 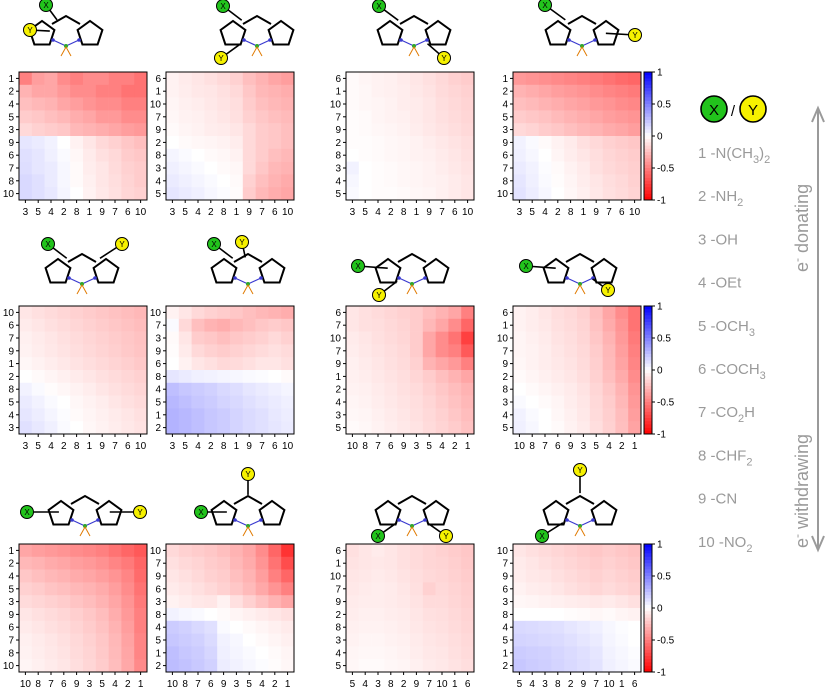 I want to click on y-substituent-icon: Y, so click(x=248, y=474).